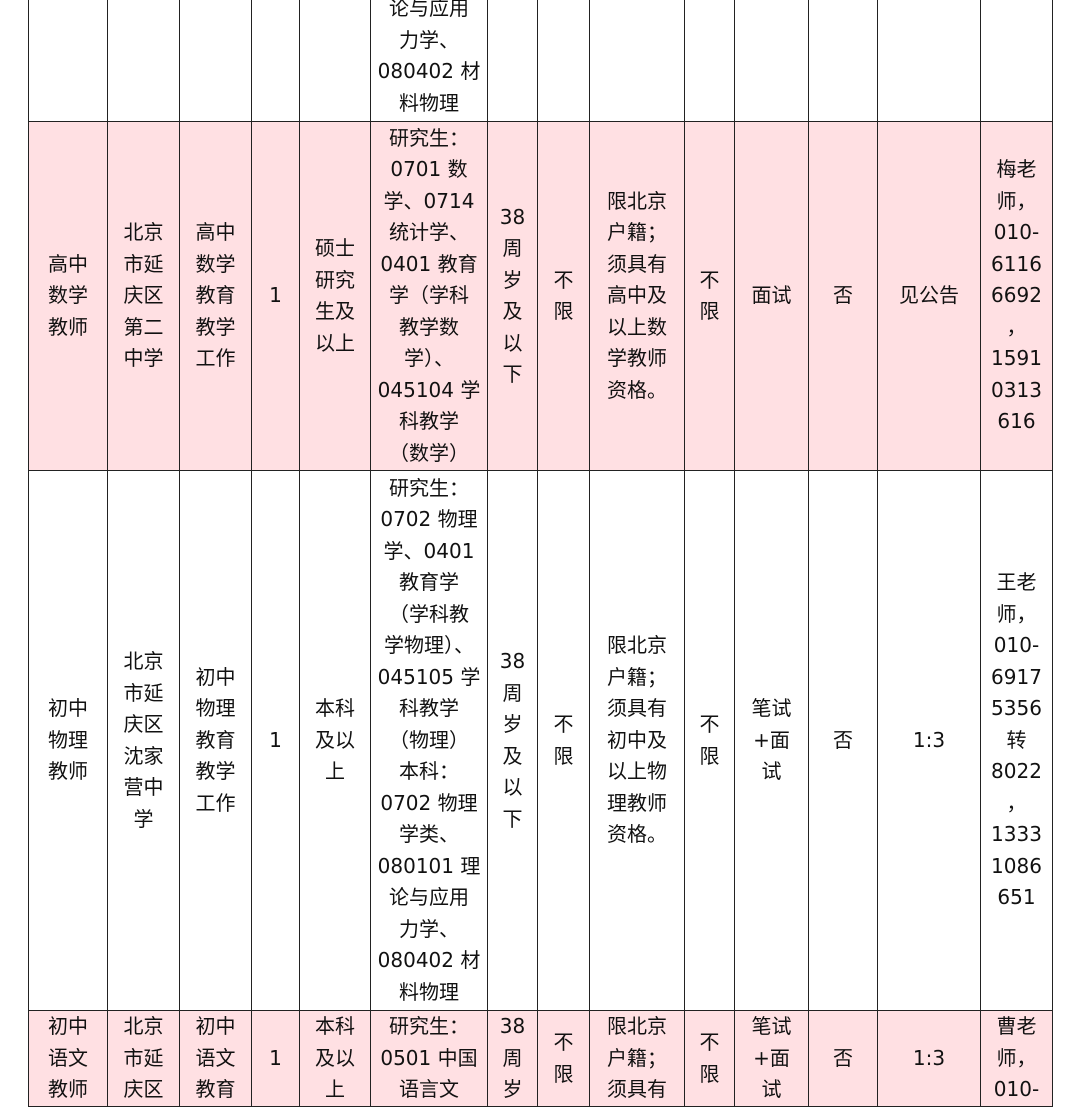  What do you see at coordinates (637, 1059) in the screenshot?
I see `cell-other-requirements: 限北京 户籍； 须具有` at bounding box center [637, 1059].